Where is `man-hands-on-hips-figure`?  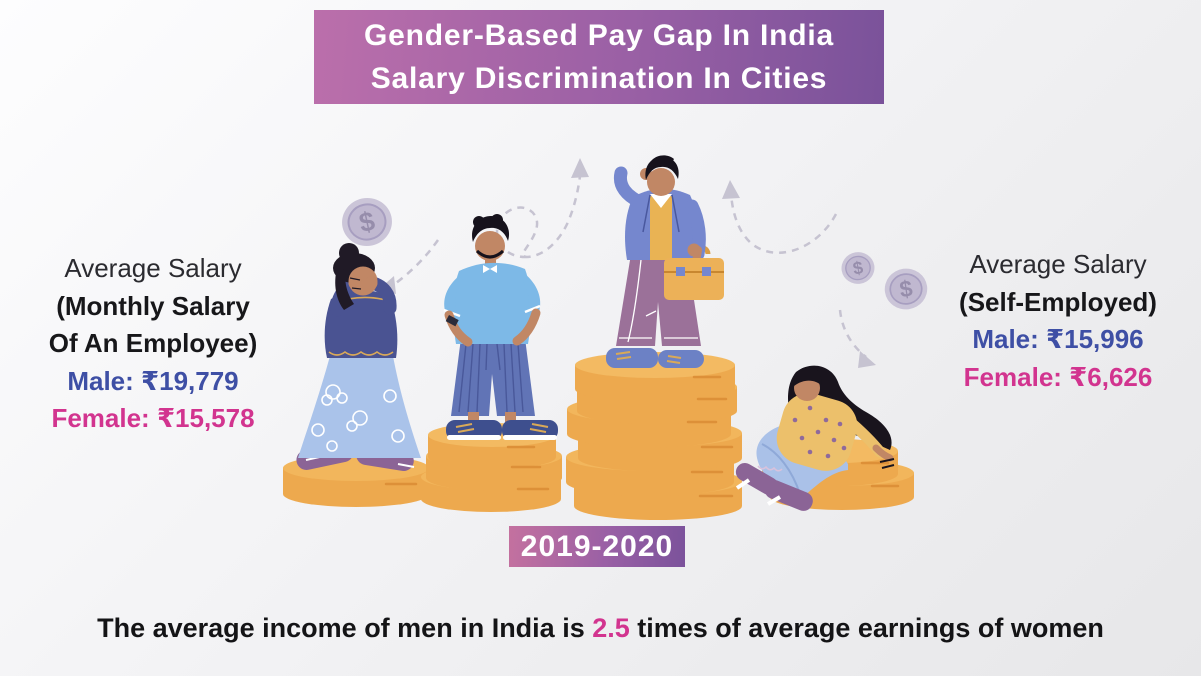
man-hands-on-hips-figure is located at coordinates (500, 327).